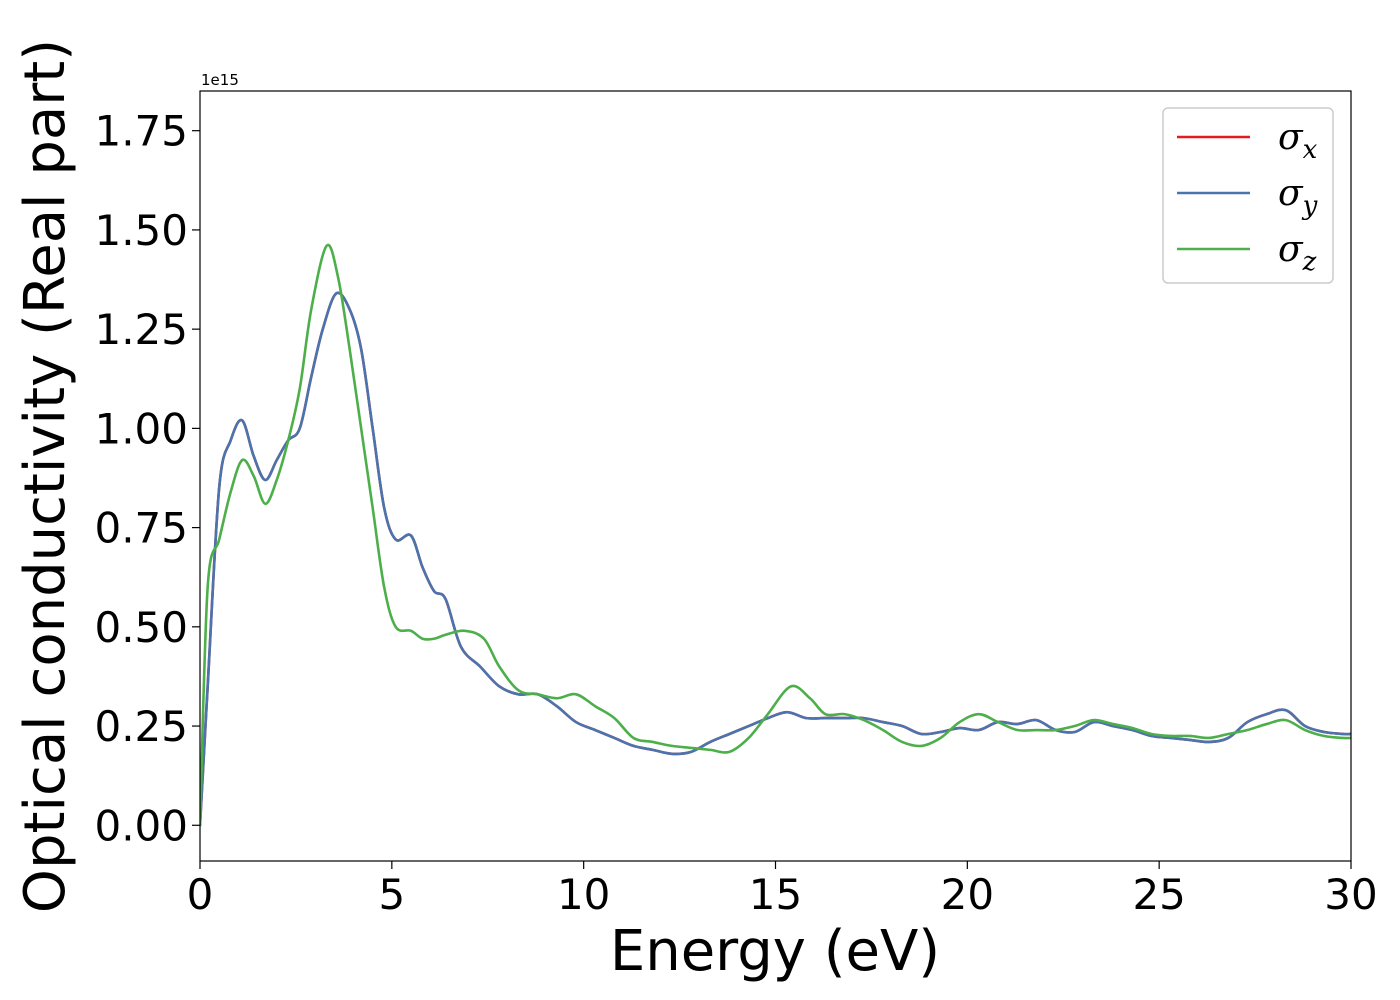 Image resolution: width=1400 pixels, height=1000 pixels. I want to click on y-tick-label: 1.75, so click(141, 131).